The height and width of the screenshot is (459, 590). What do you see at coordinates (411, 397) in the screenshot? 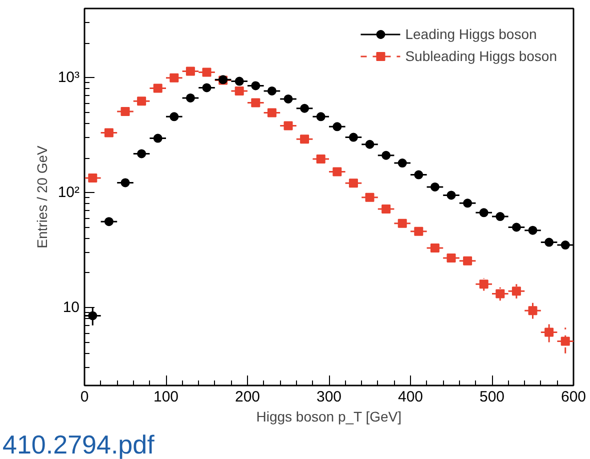
I see `x-tick-label: 400` at bounding box center [411, 397].